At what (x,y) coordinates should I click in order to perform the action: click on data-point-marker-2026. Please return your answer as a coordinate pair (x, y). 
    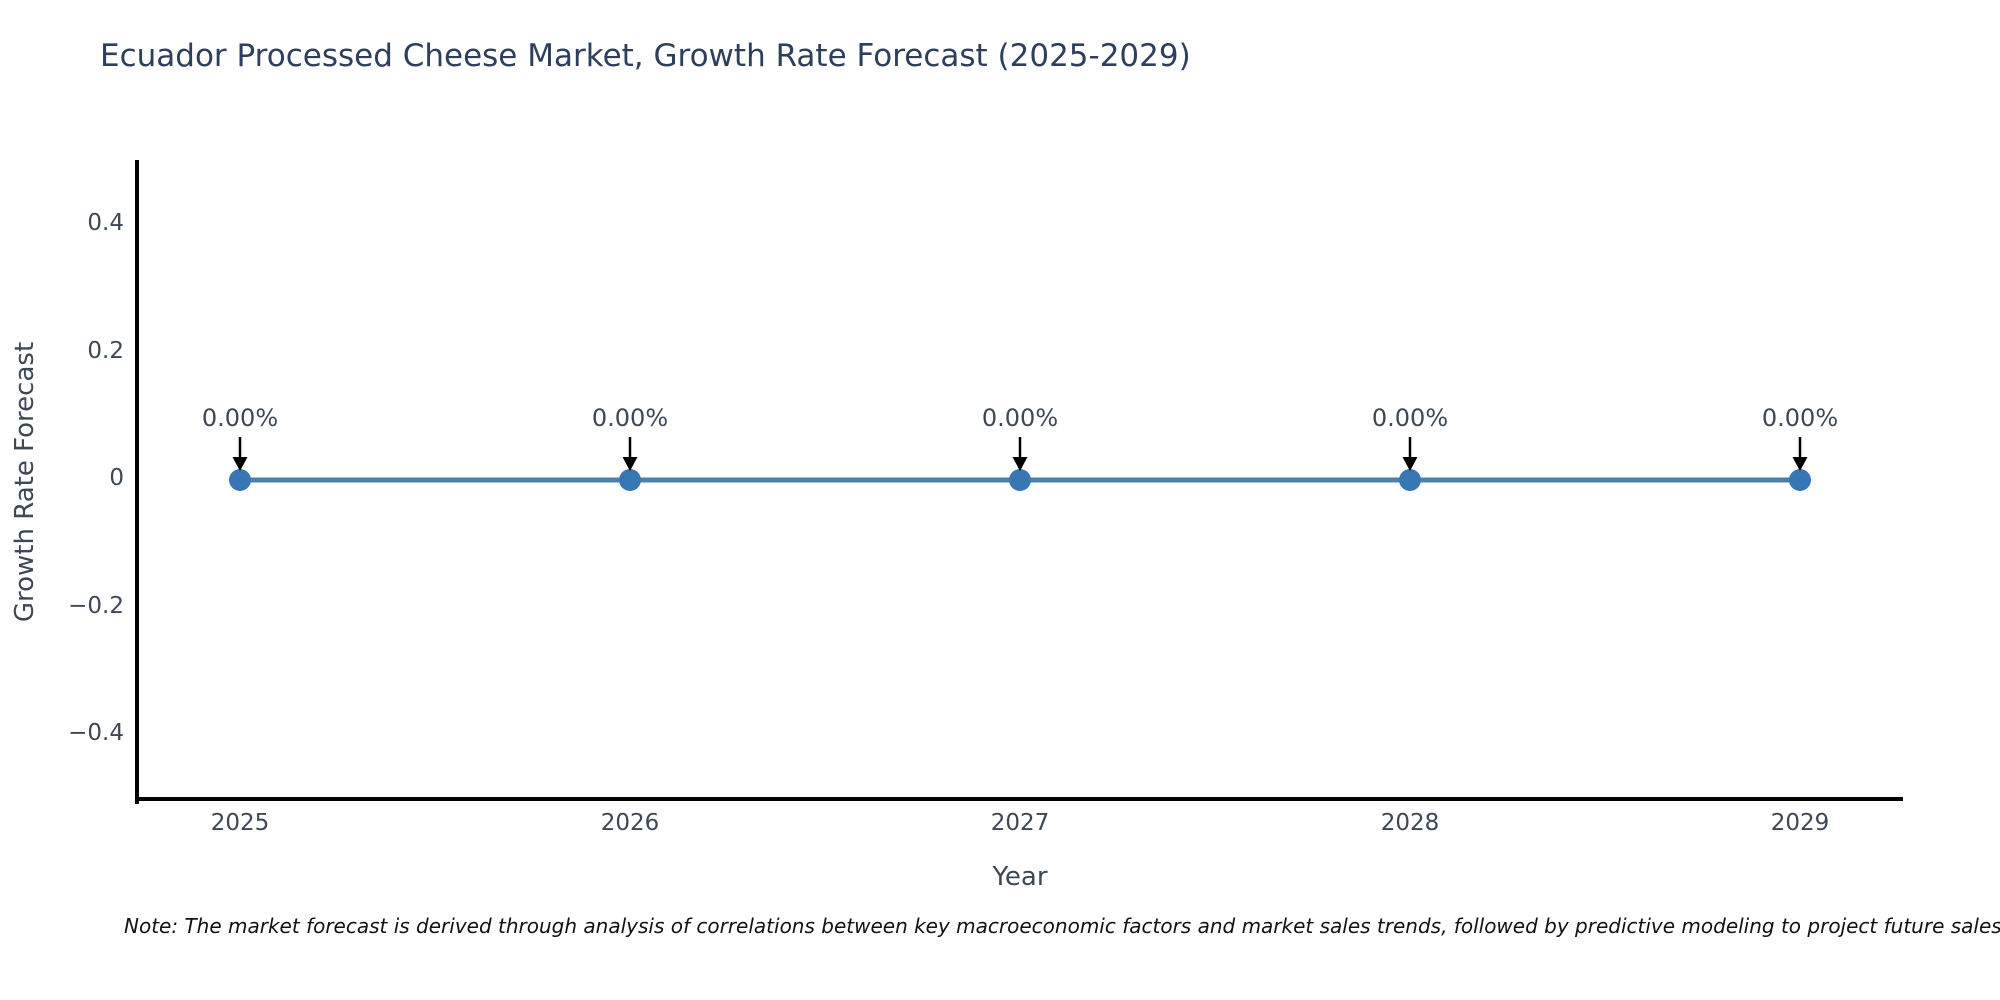
    Looking at the image, I should click on (630, 480).